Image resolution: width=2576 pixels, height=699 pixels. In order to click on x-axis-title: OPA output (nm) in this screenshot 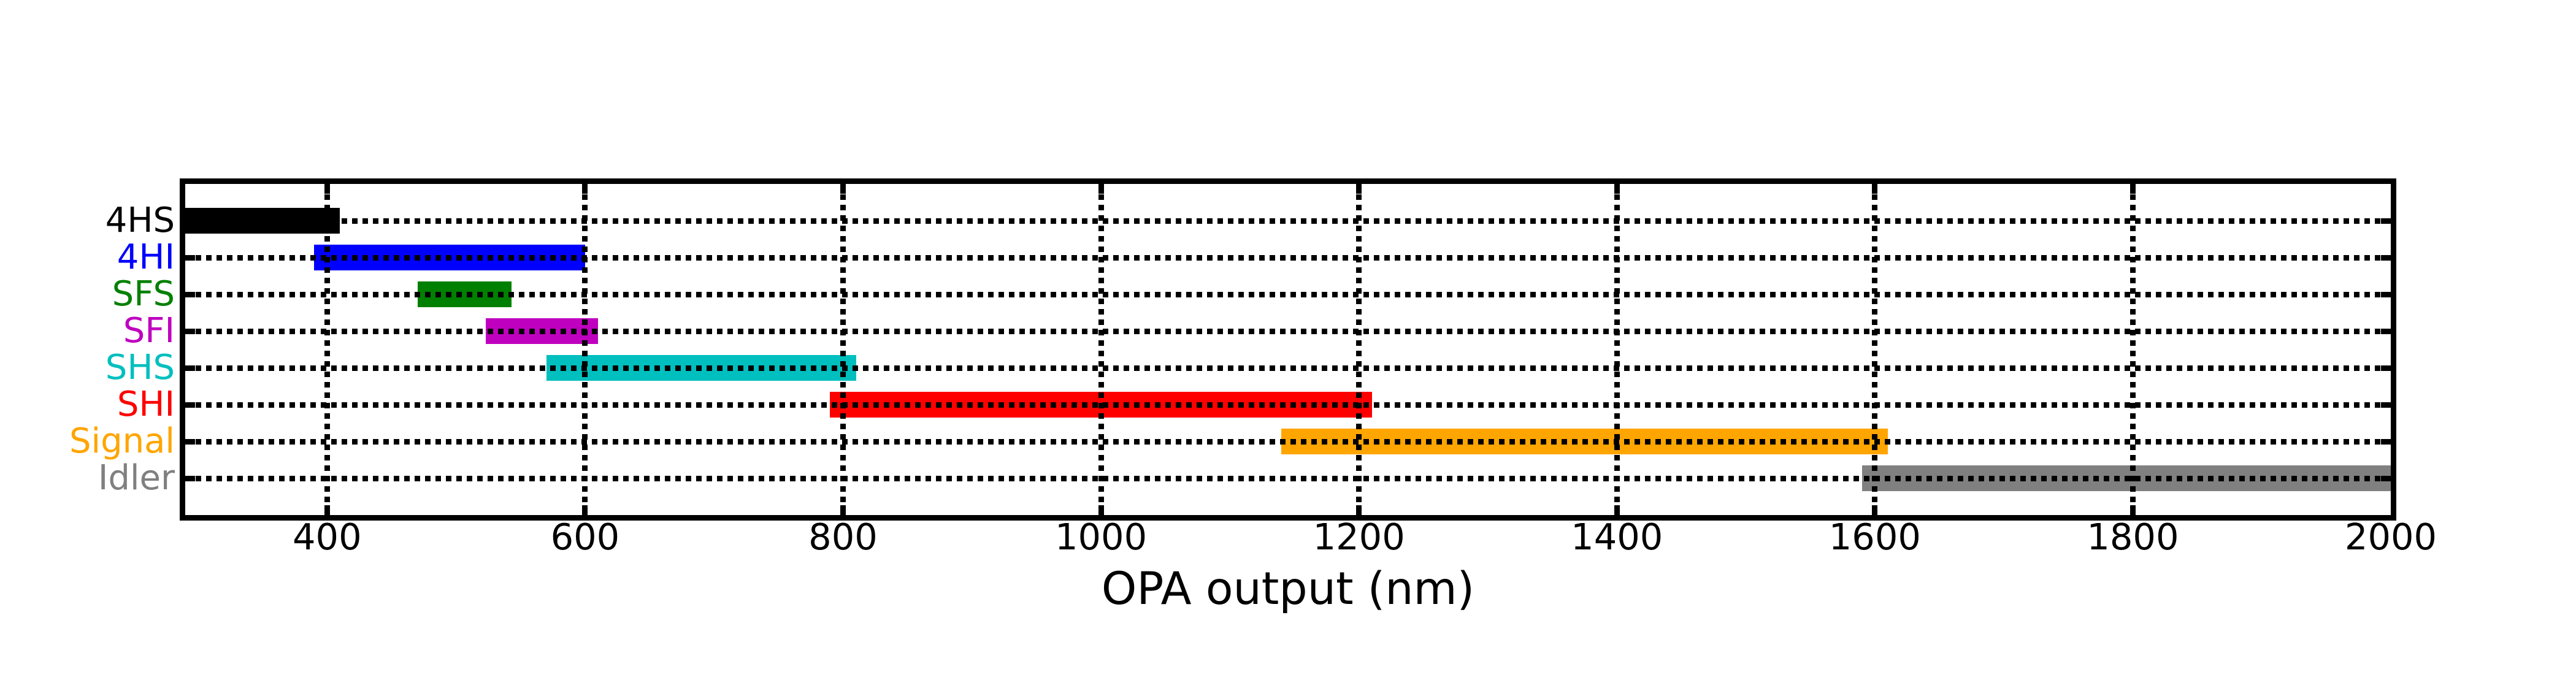, I will do `click(1288, 589)`.